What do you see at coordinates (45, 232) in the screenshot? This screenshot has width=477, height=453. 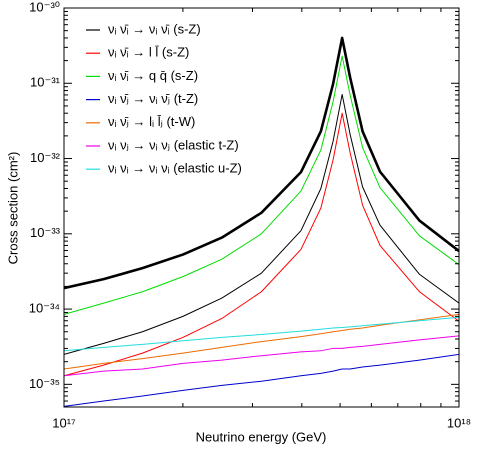 I see `y-tick-label: 10⁻³³` at bounding box center [45, 232].